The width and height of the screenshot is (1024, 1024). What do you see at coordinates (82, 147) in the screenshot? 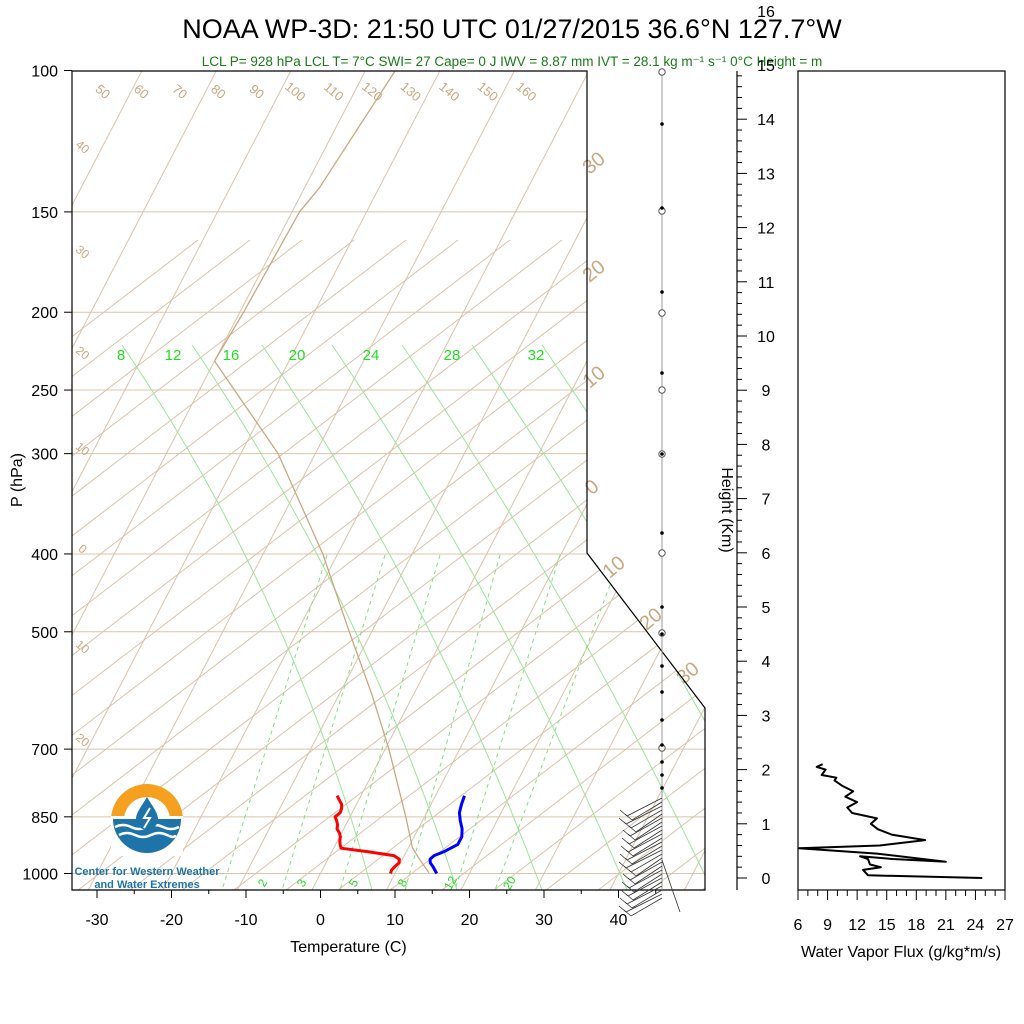
I see `left-label: 40` at bounding box center [82, 147].